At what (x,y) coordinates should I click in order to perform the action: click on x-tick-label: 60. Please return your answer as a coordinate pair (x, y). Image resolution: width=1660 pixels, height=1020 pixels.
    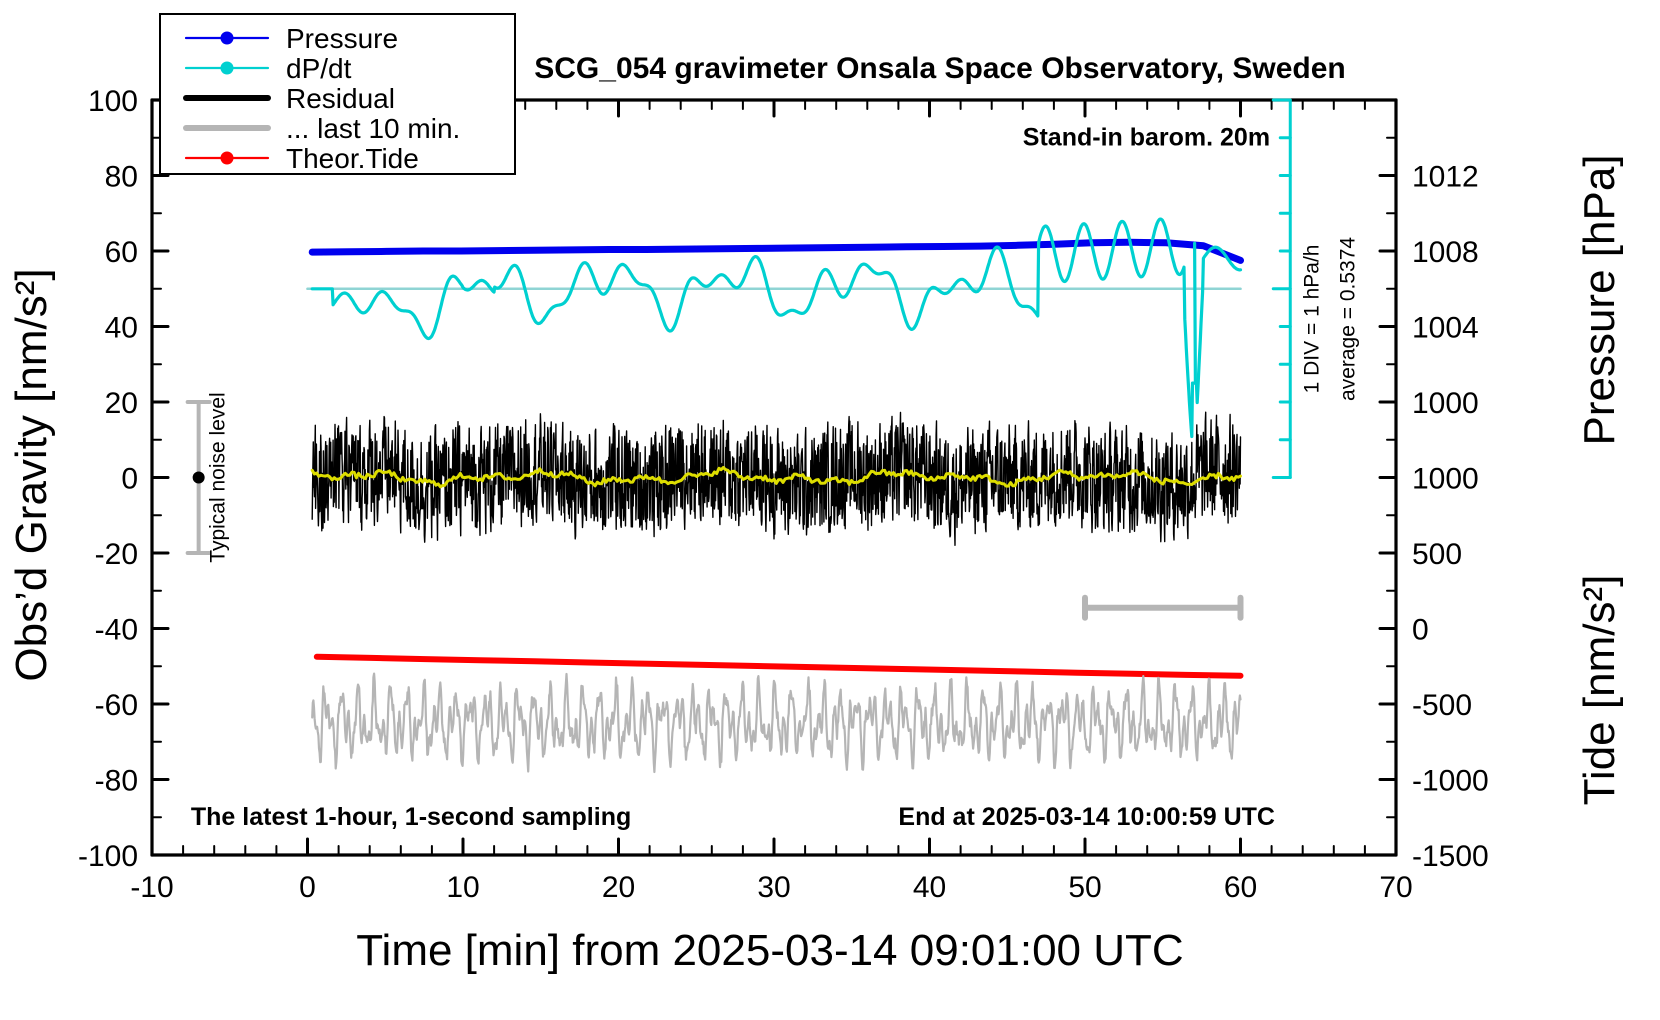
    Looking at the image, I should click on (1240, 887).